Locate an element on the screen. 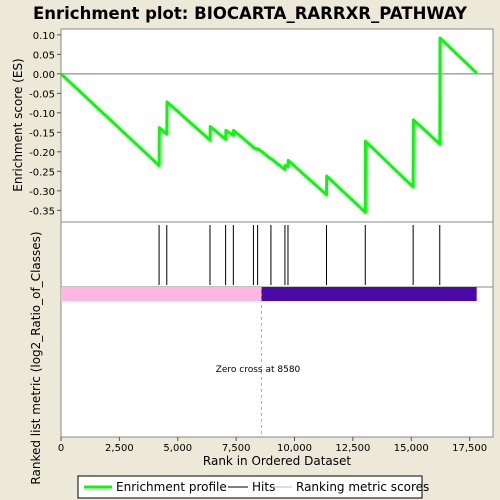 The width and height of the screenshot is (500, 500). hits-panel is located at coordinates (277, 254).